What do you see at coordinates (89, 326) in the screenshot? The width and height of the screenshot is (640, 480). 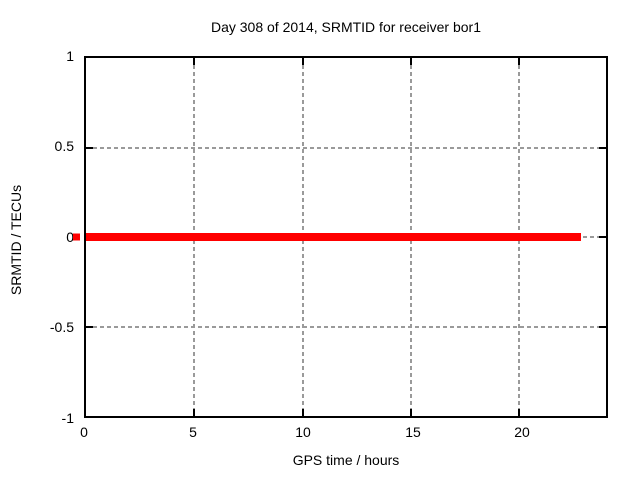 I see `tick-y-m0p5-left` at bounding box center [89, 326].